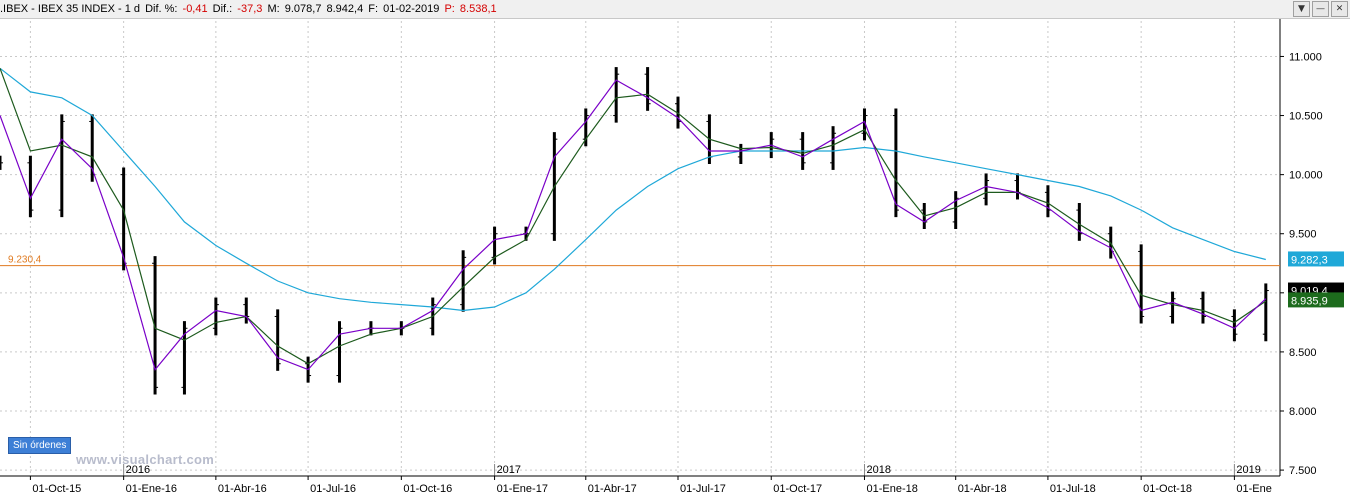 Image resolution: width=1350 pixels, height=496 pixels. What do you see at coordinates (145, 459) in the screenshot?
I see `watermark: www.visualchart.com` at bounding box center [145, 459].